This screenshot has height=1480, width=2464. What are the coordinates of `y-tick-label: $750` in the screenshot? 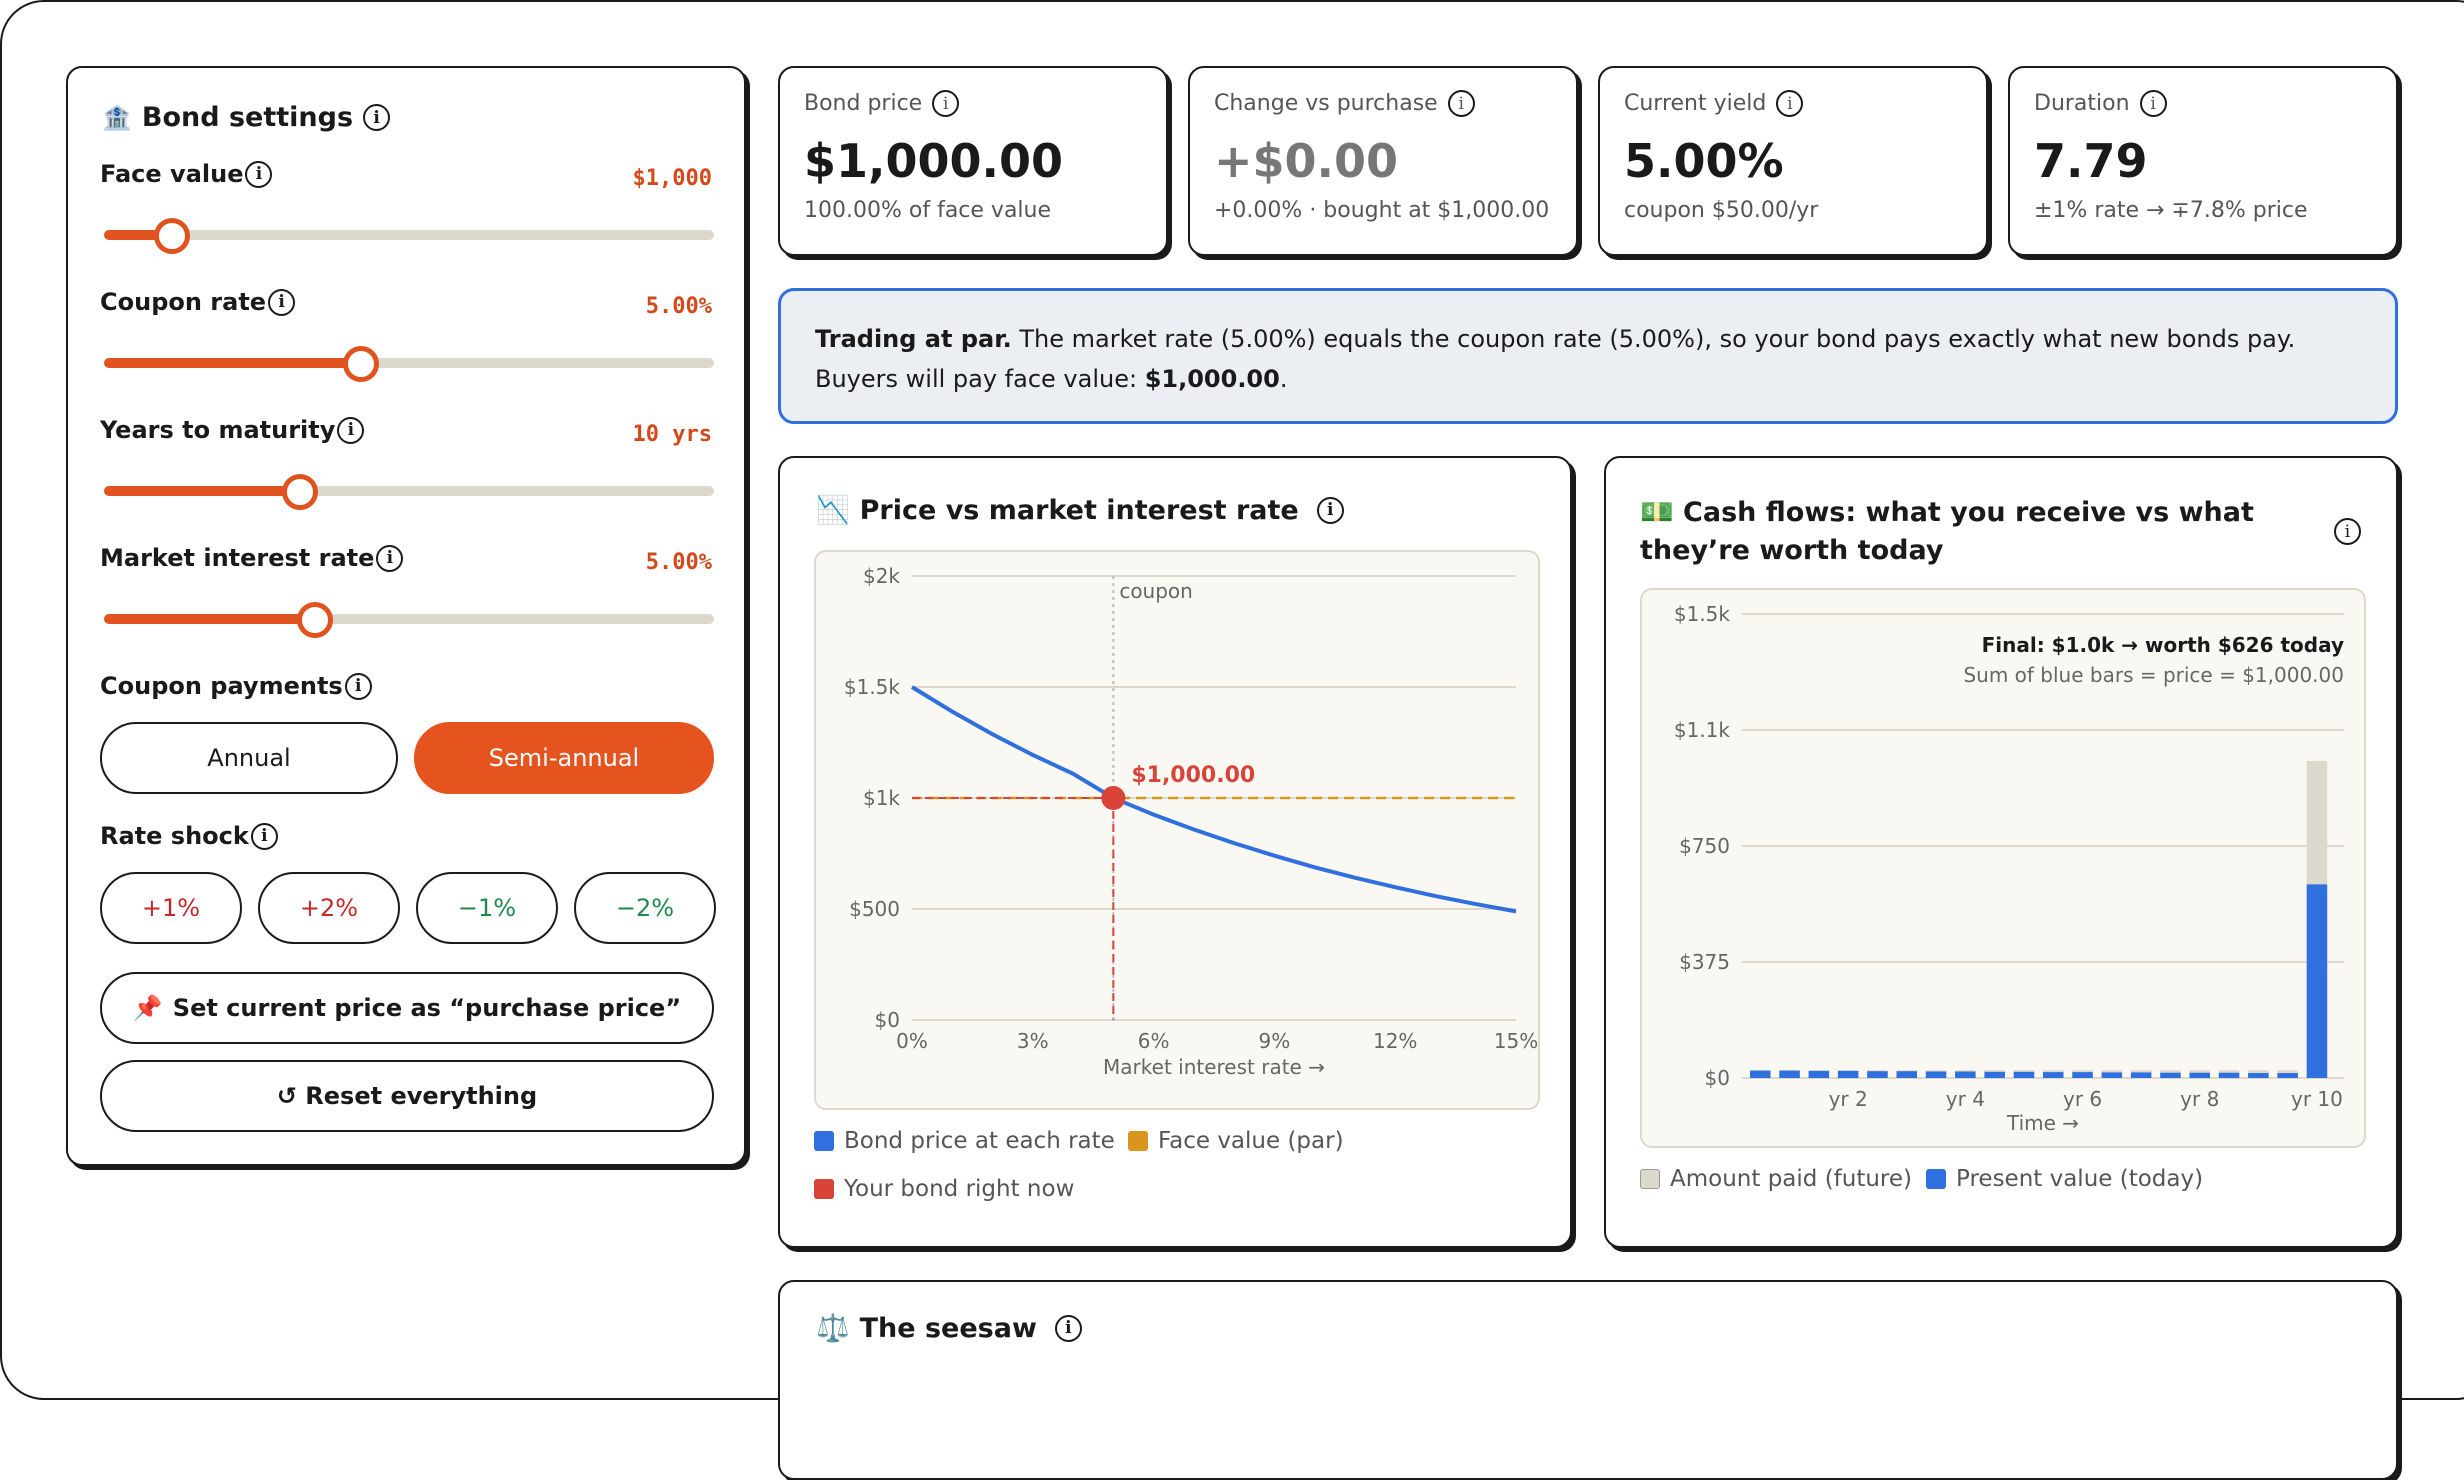 It's located at (1704, 846).